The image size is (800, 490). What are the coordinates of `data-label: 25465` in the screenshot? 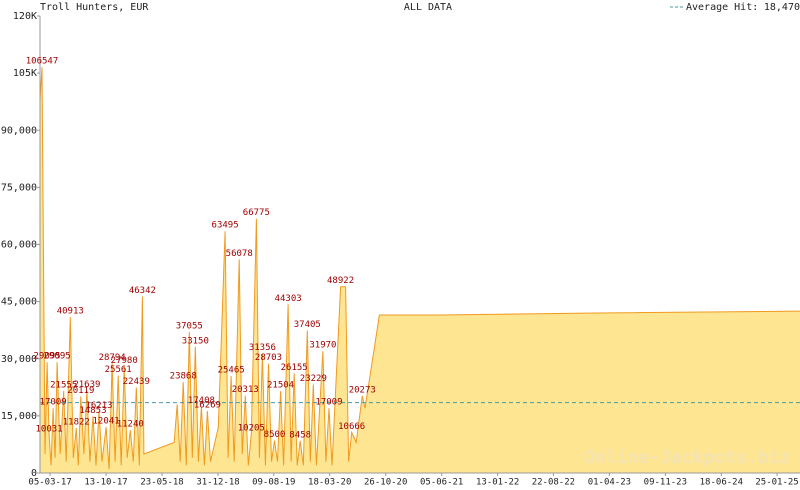 It's located at (231, 371).